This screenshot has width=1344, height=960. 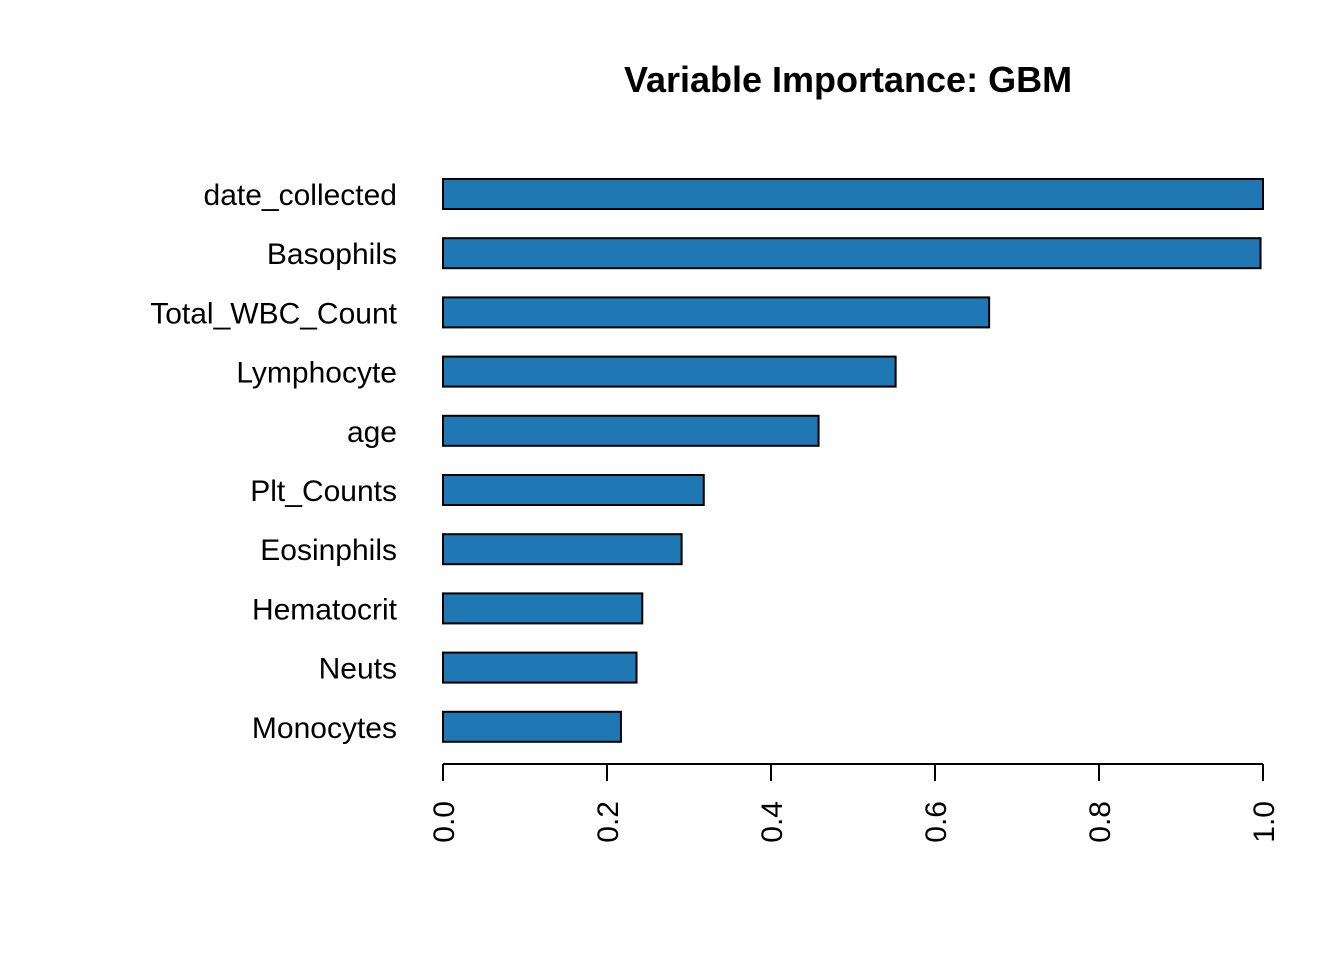 I want to click on category-label: Neuts, so click(x=358, y=669).